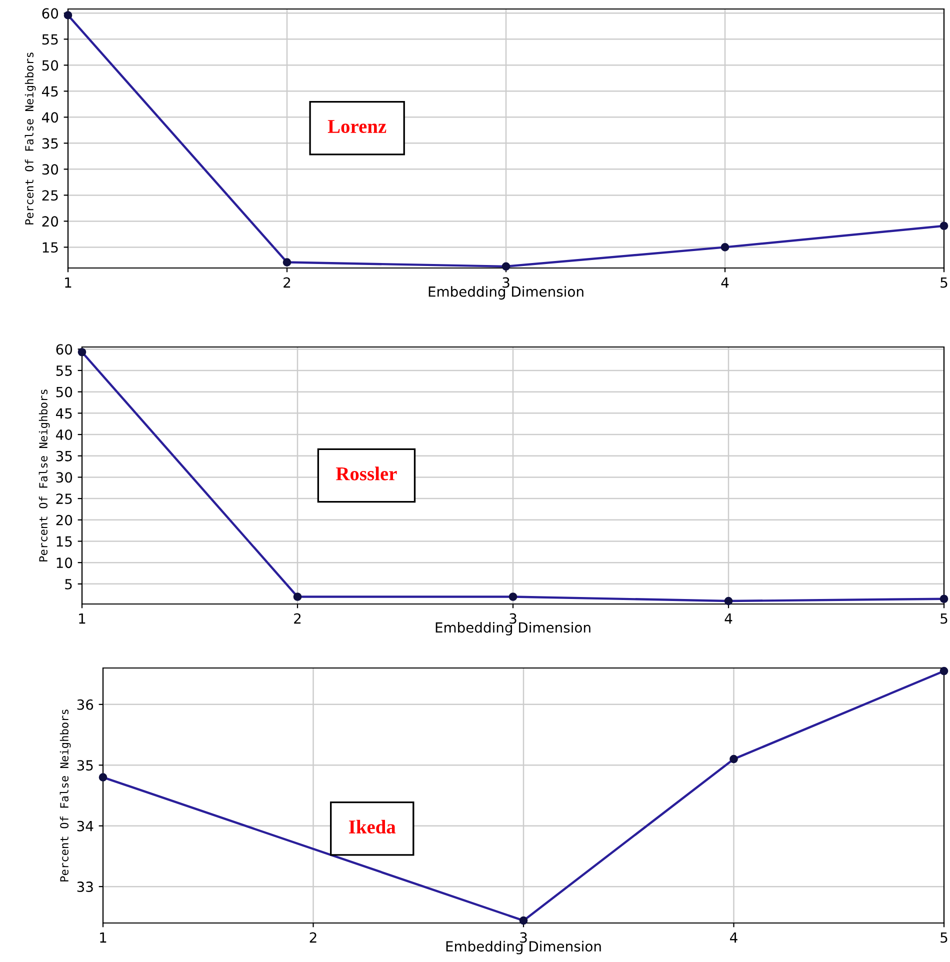 The image size is (950, 962). What do you see at coordinates (85, 704) in the screenshot?
I see `y-tick-label: 36` at bounding box center [85, 704].